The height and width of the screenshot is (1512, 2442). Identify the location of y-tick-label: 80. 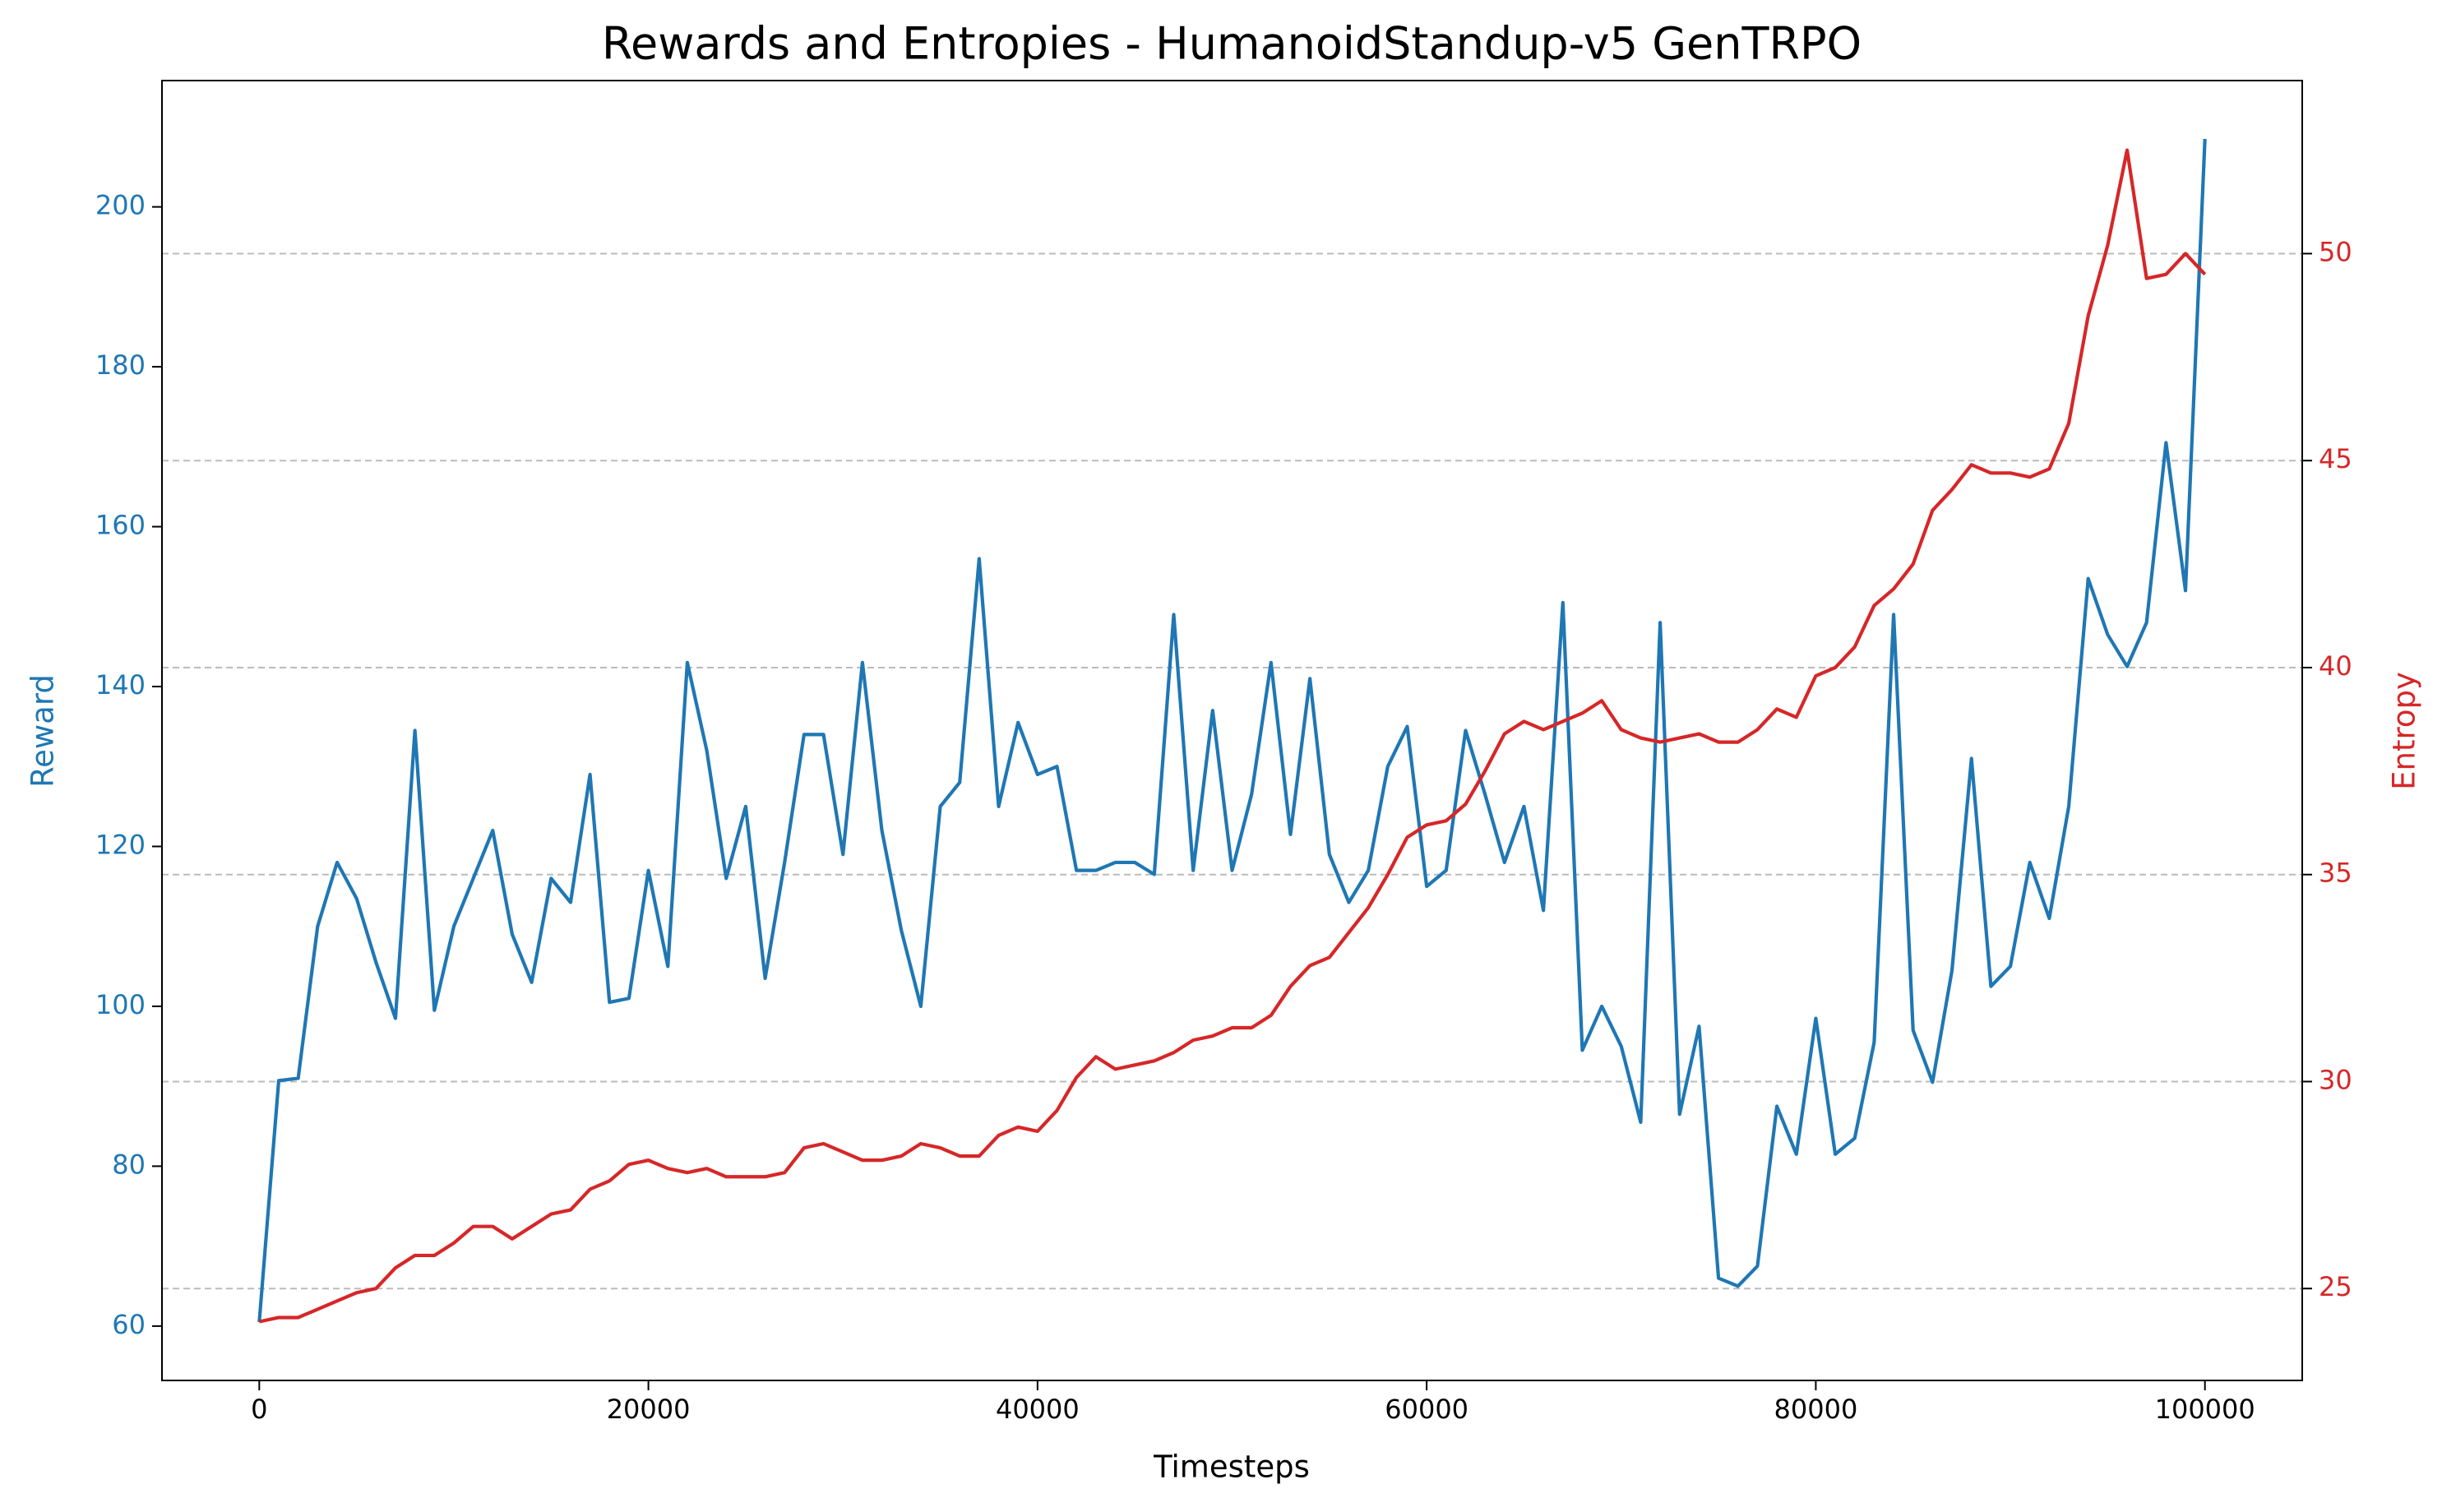
(129, 1164).